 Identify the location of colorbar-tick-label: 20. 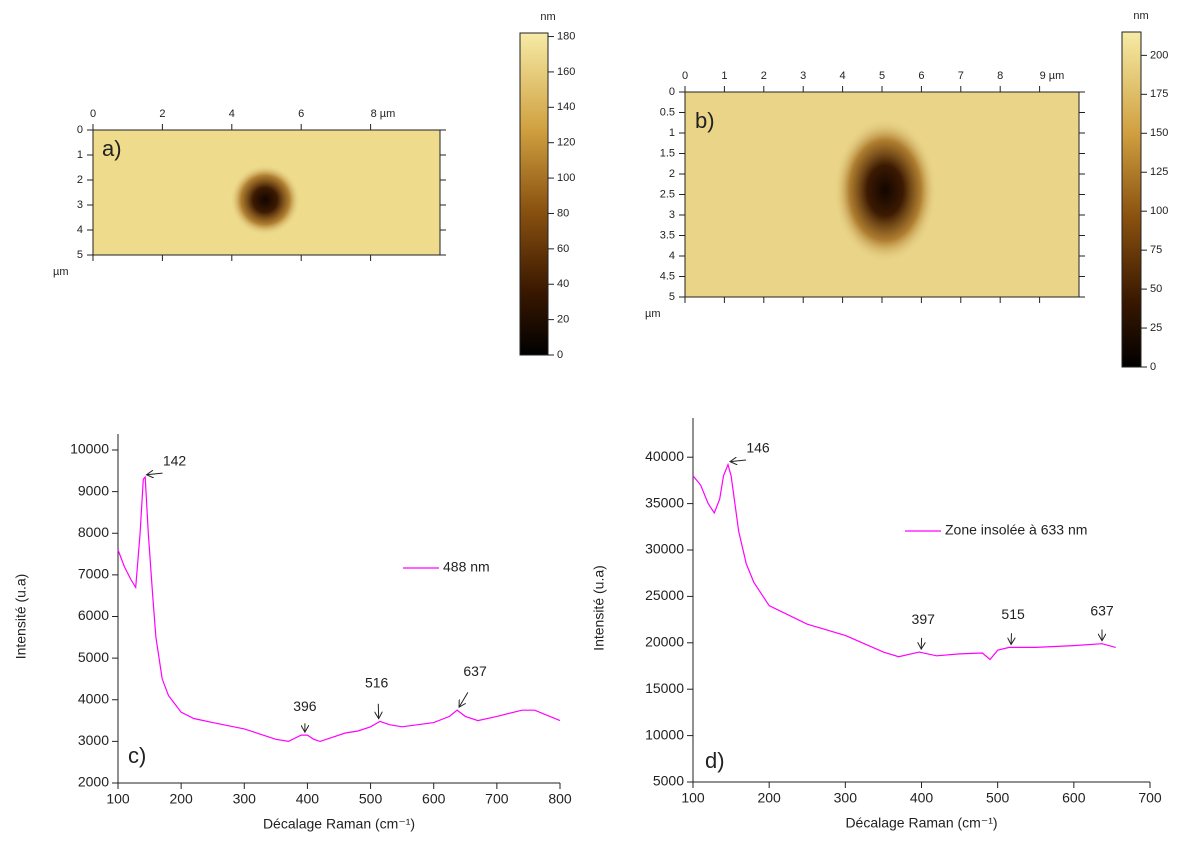
(563, 320).